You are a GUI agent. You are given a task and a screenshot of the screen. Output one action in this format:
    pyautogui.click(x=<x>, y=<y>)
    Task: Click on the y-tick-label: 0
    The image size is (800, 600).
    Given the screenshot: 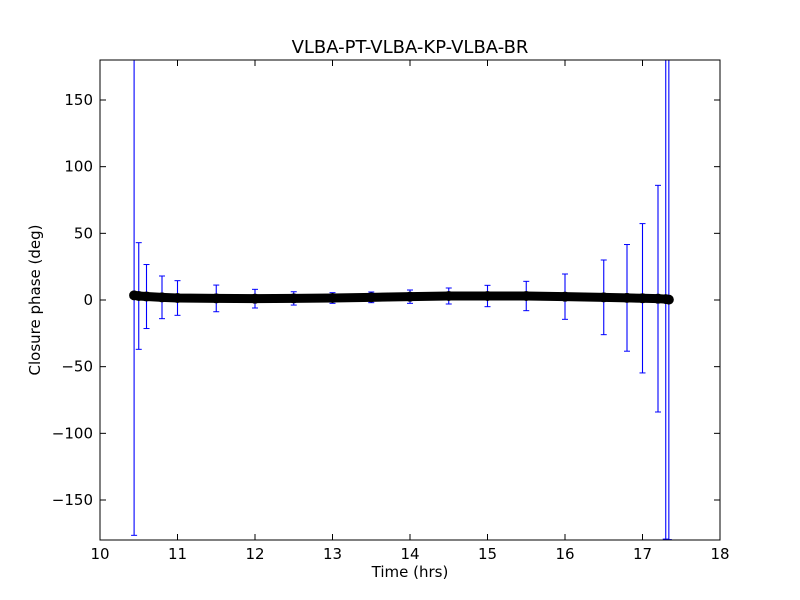 What is the action you would take?
    pyautogui.click(x=88, y=300)
    